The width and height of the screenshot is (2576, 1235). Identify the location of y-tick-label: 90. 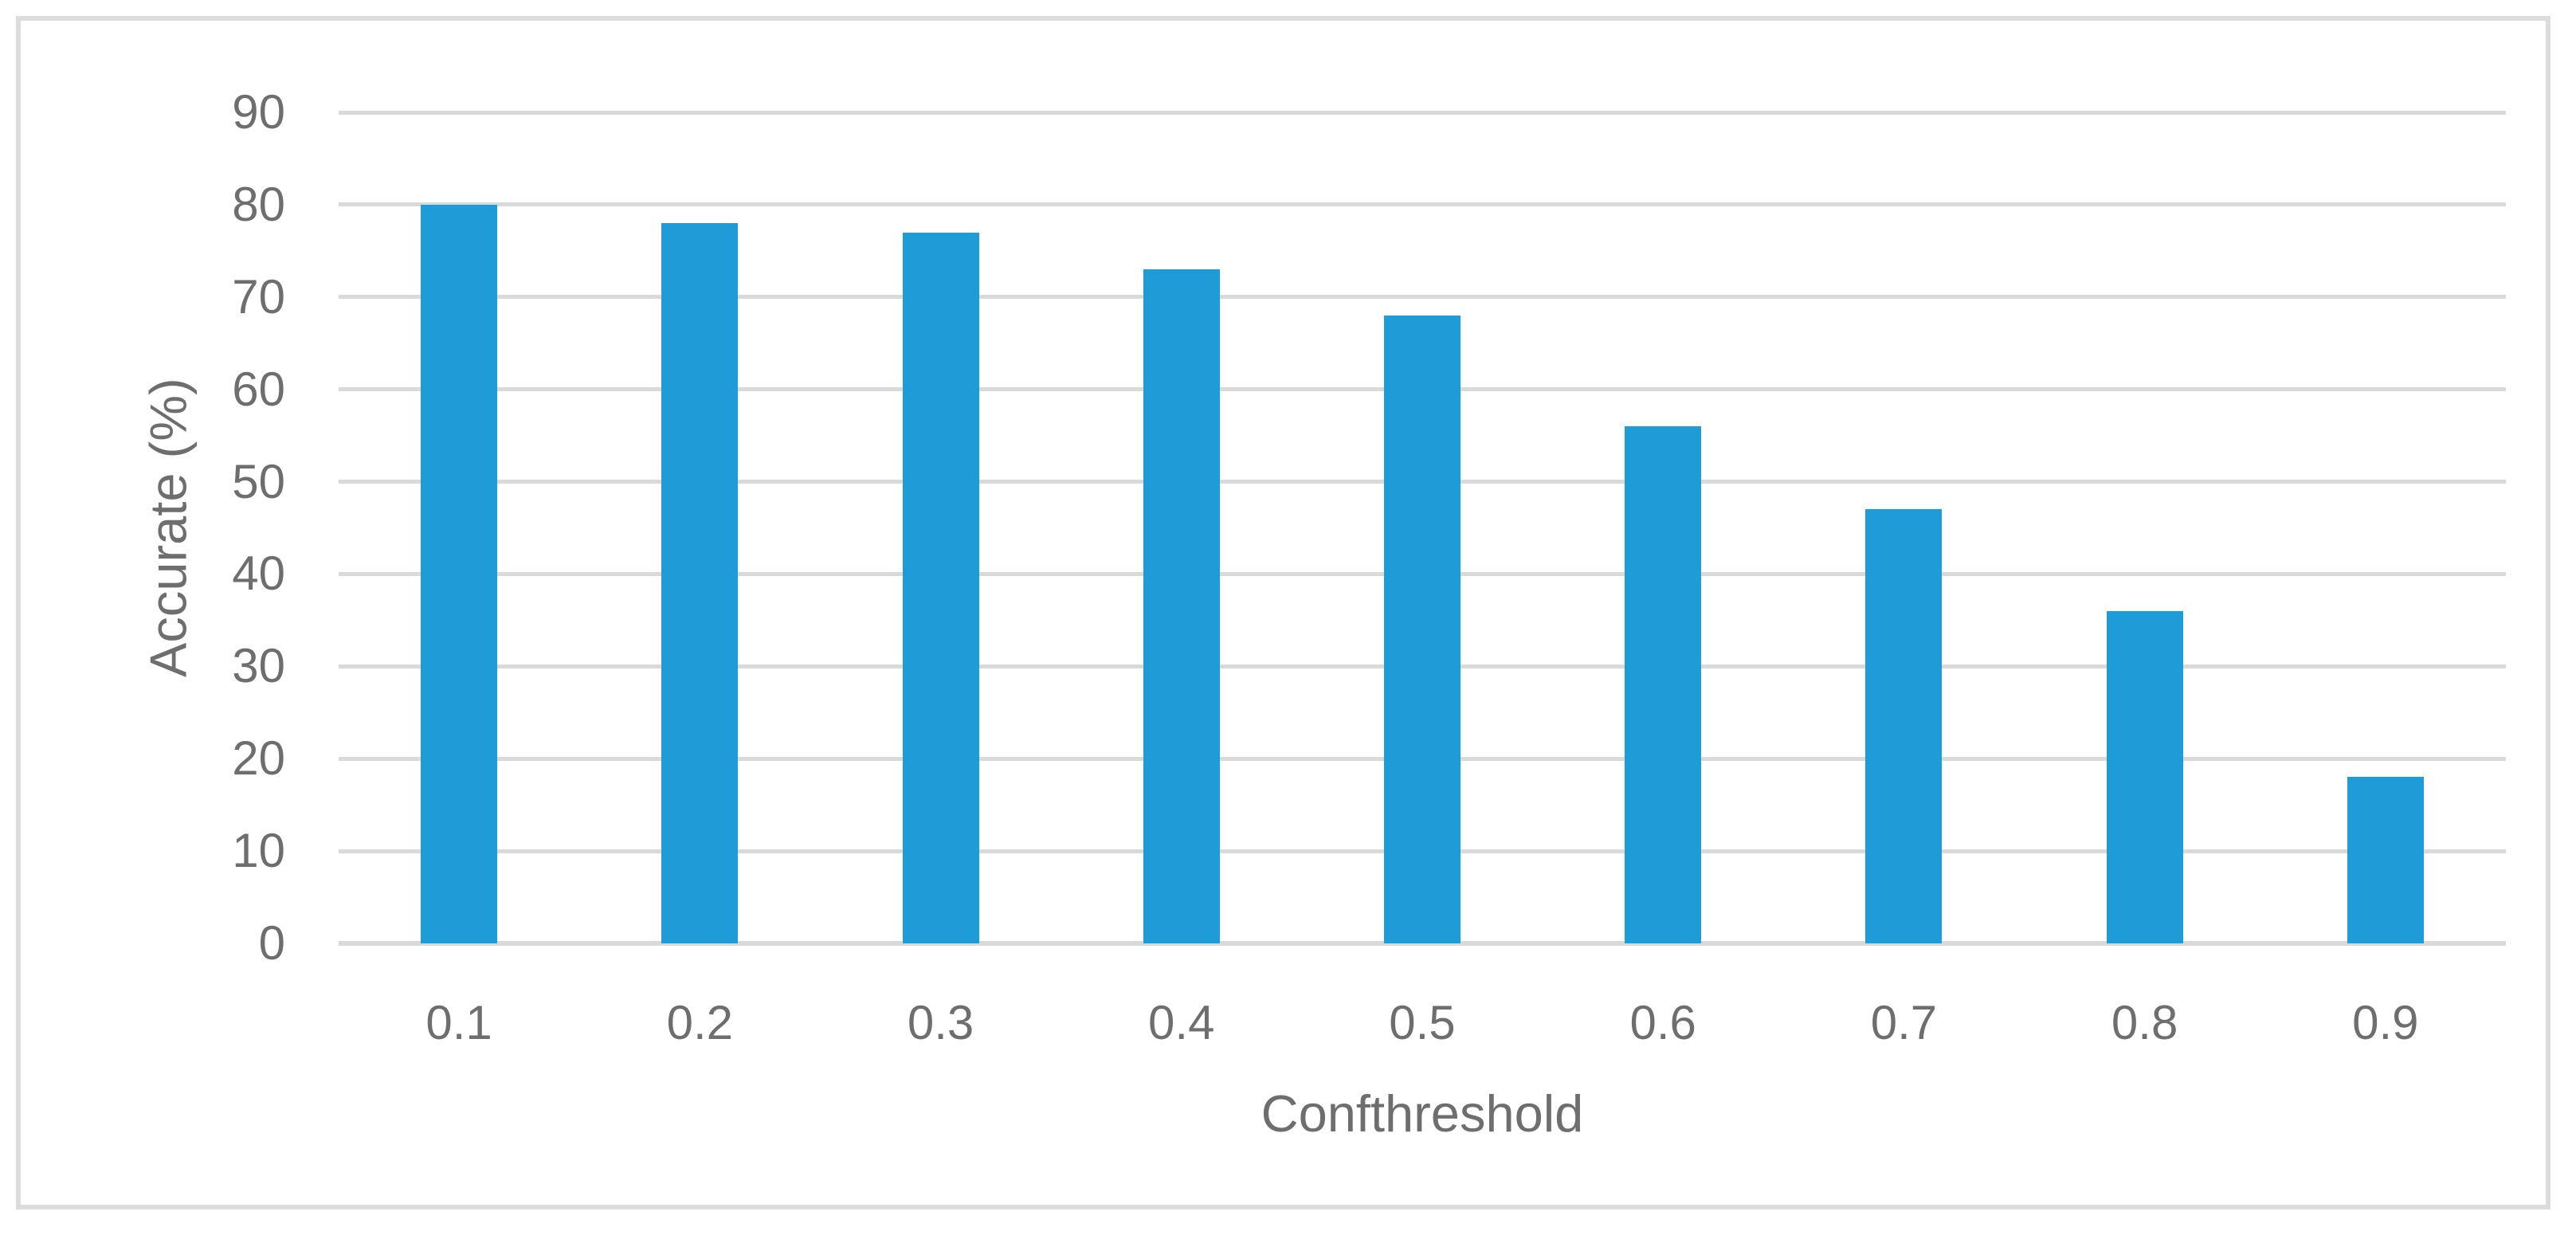
(258, 112).